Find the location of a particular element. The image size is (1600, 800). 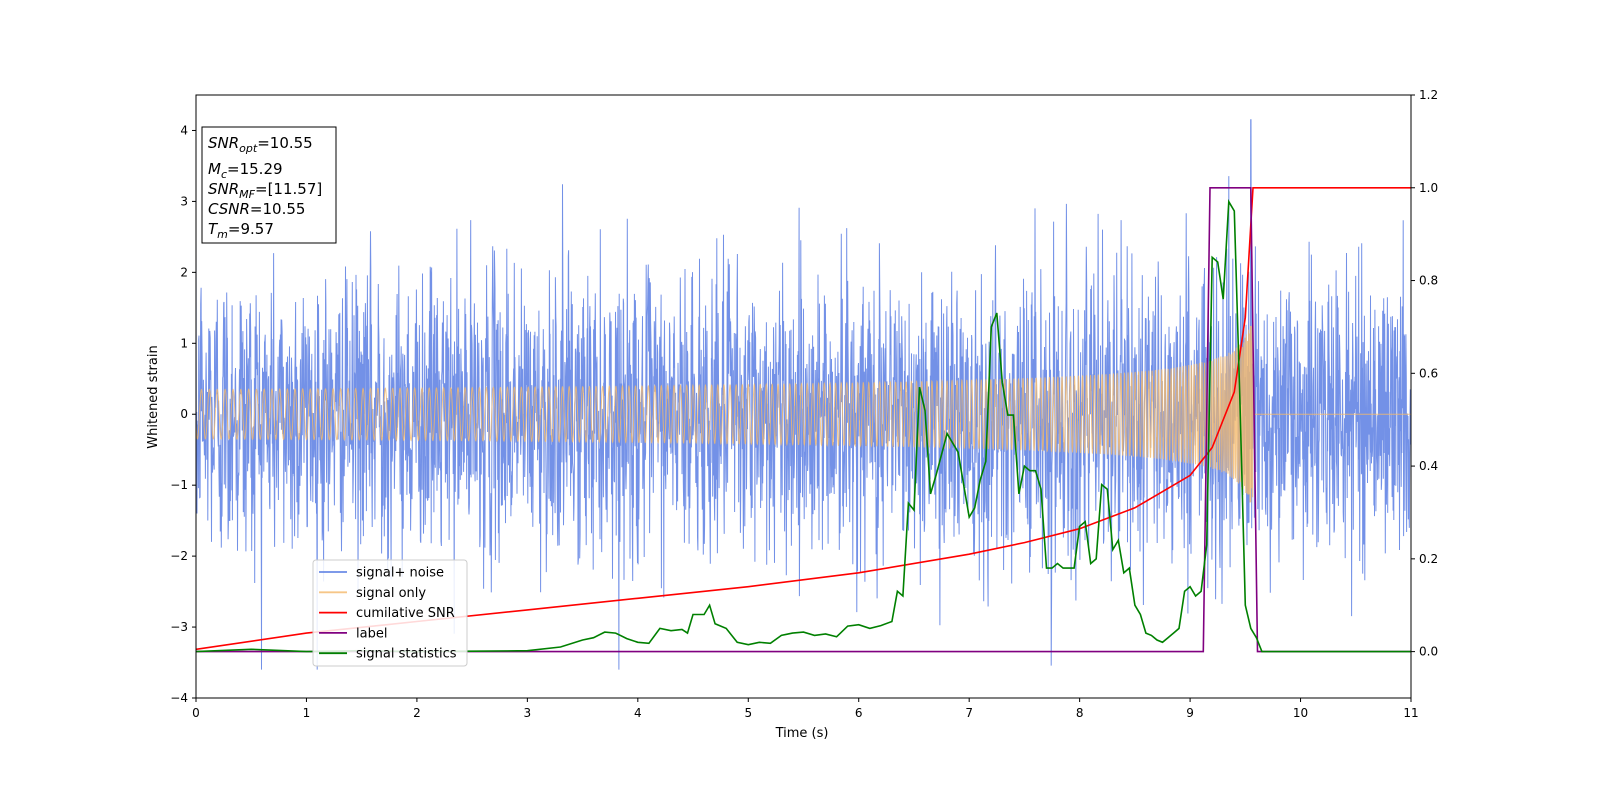

y-tick-label: 2 is located at coordinates (184, 272).